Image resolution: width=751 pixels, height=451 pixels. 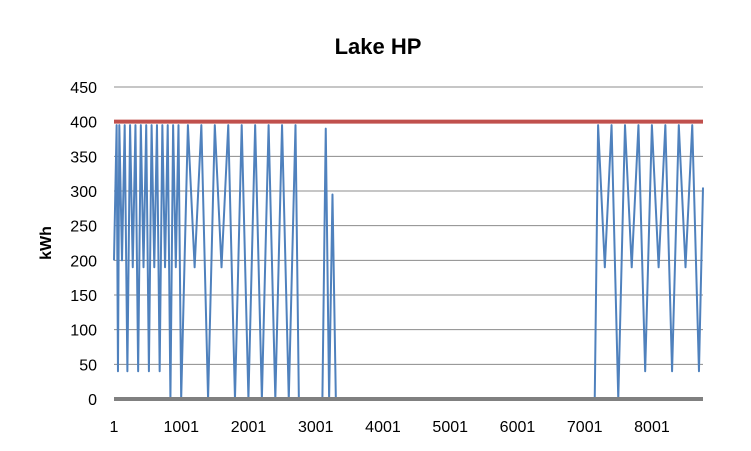 What do you see at coordinates (383, 427) in the screenshot?
I see `x-tick-label: 4001` at bounding box center [383, 427].